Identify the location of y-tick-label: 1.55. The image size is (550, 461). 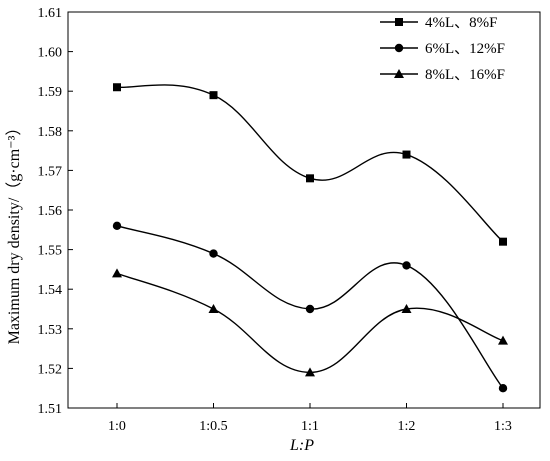
(50, 251).